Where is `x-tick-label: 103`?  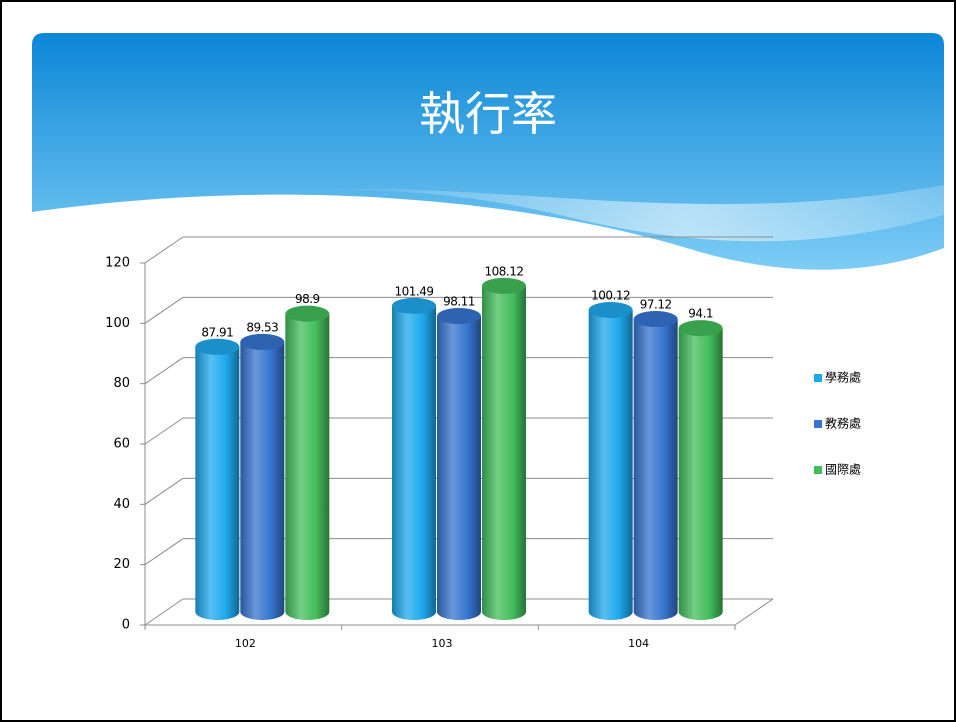
x-tick-label: 103 is located at coordinates (442, 643).